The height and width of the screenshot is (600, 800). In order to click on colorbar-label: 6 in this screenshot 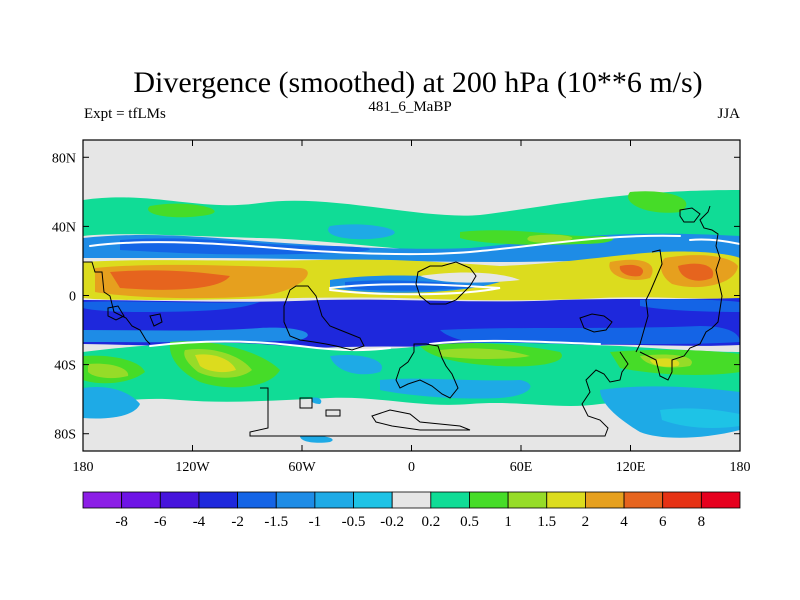, I will do `click(663, 522)`.